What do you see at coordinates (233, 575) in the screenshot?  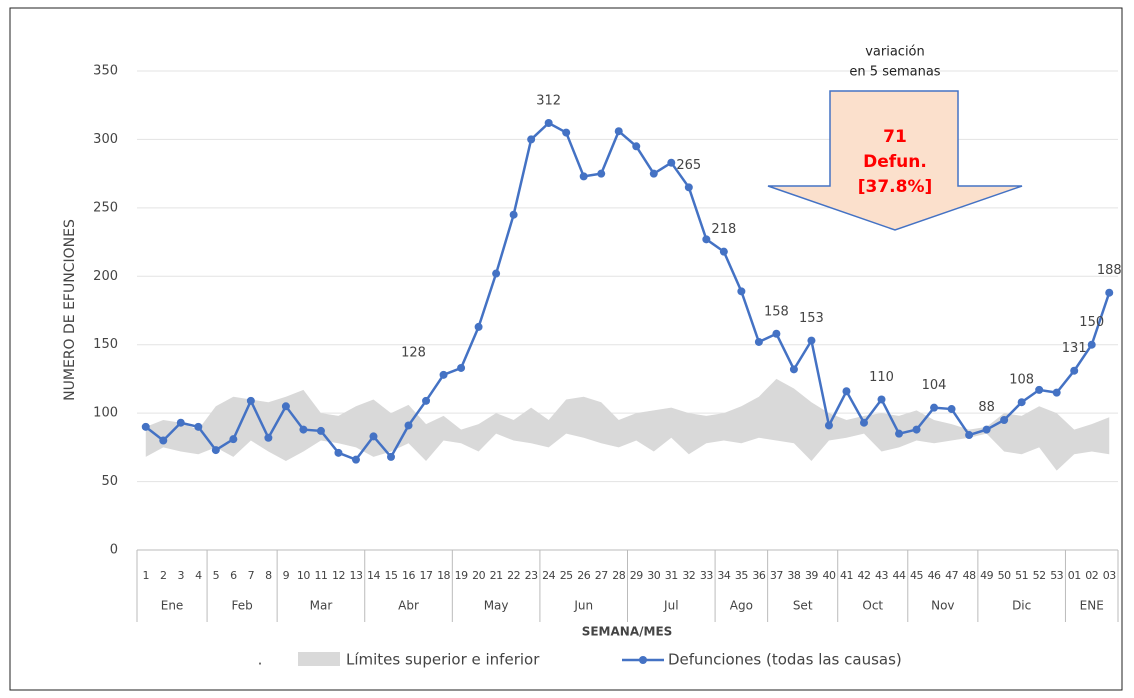 I see `x-tick-label: 6` at bounding box center [233, 575].